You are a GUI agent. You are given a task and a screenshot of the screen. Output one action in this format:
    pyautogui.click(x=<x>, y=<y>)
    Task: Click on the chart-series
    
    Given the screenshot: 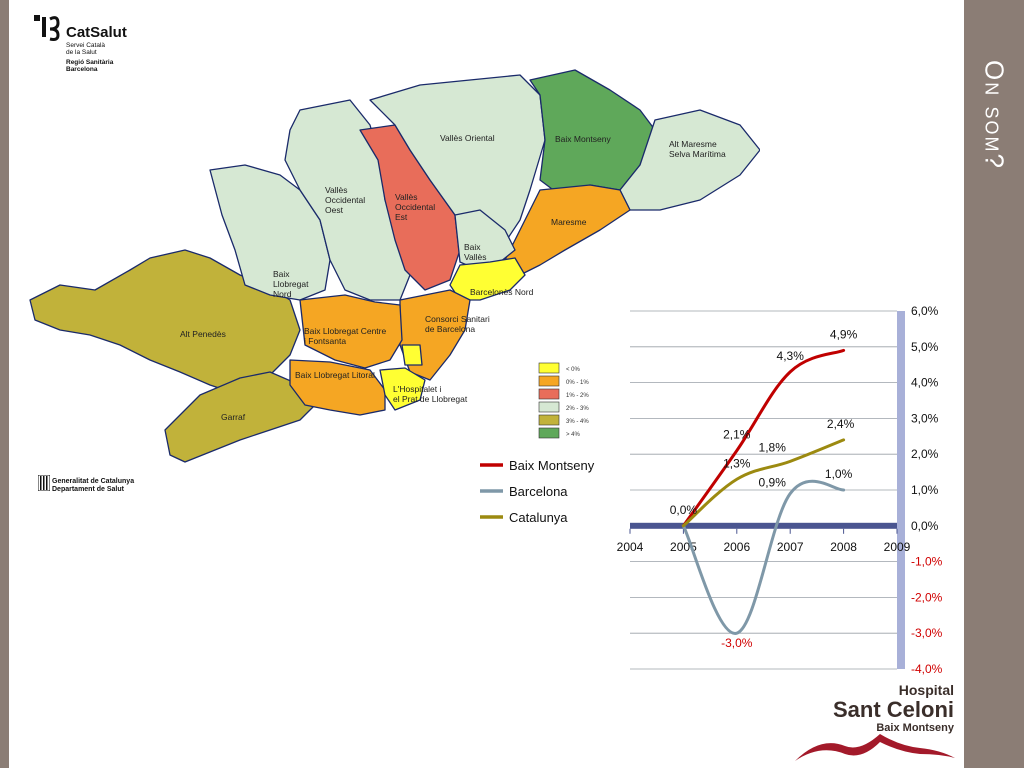 What is the action you would take?
    pyautogui.click(x=763, y=491)
    